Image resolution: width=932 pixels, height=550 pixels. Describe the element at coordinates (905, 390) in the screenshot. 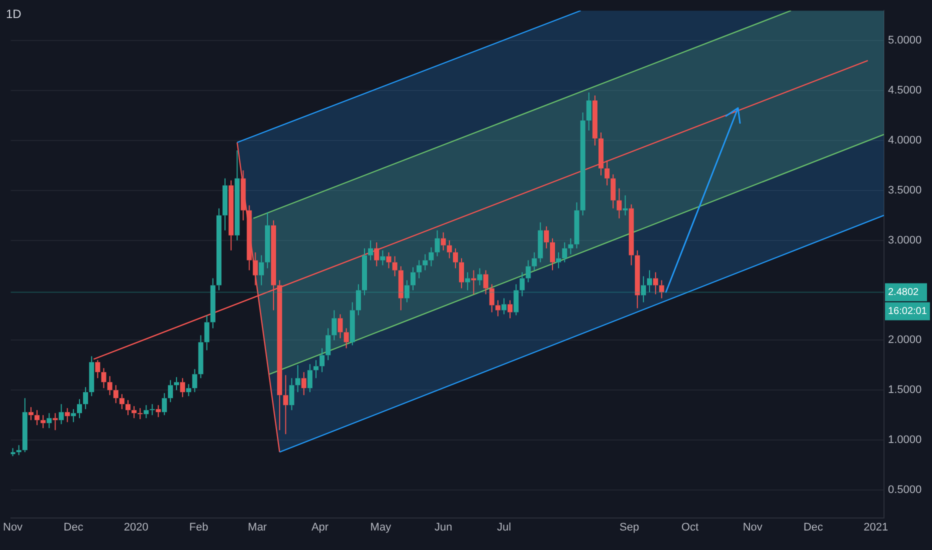

I see `y-tick-label: 1.5000` at that location.